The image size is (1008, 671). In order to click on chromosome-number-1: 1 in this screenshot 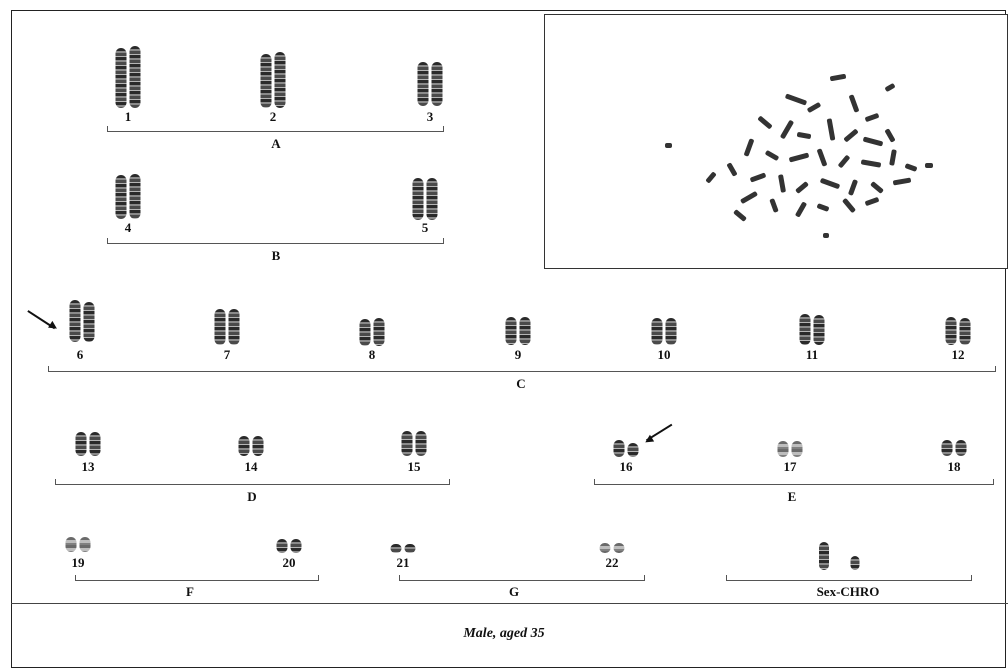, I will do `click(128, 116)`.